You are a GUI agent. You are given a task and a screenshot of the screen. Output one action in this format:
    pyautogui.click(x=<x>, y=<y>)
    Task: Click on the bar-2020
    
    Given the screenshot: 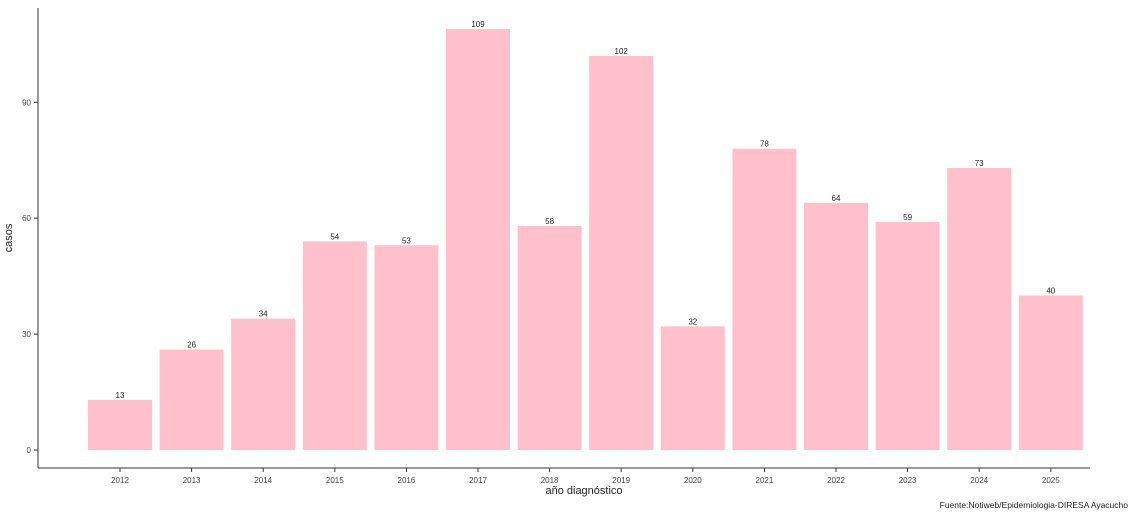 What is the action you would take?
    pyautogui.click(x=692, y=388)
    